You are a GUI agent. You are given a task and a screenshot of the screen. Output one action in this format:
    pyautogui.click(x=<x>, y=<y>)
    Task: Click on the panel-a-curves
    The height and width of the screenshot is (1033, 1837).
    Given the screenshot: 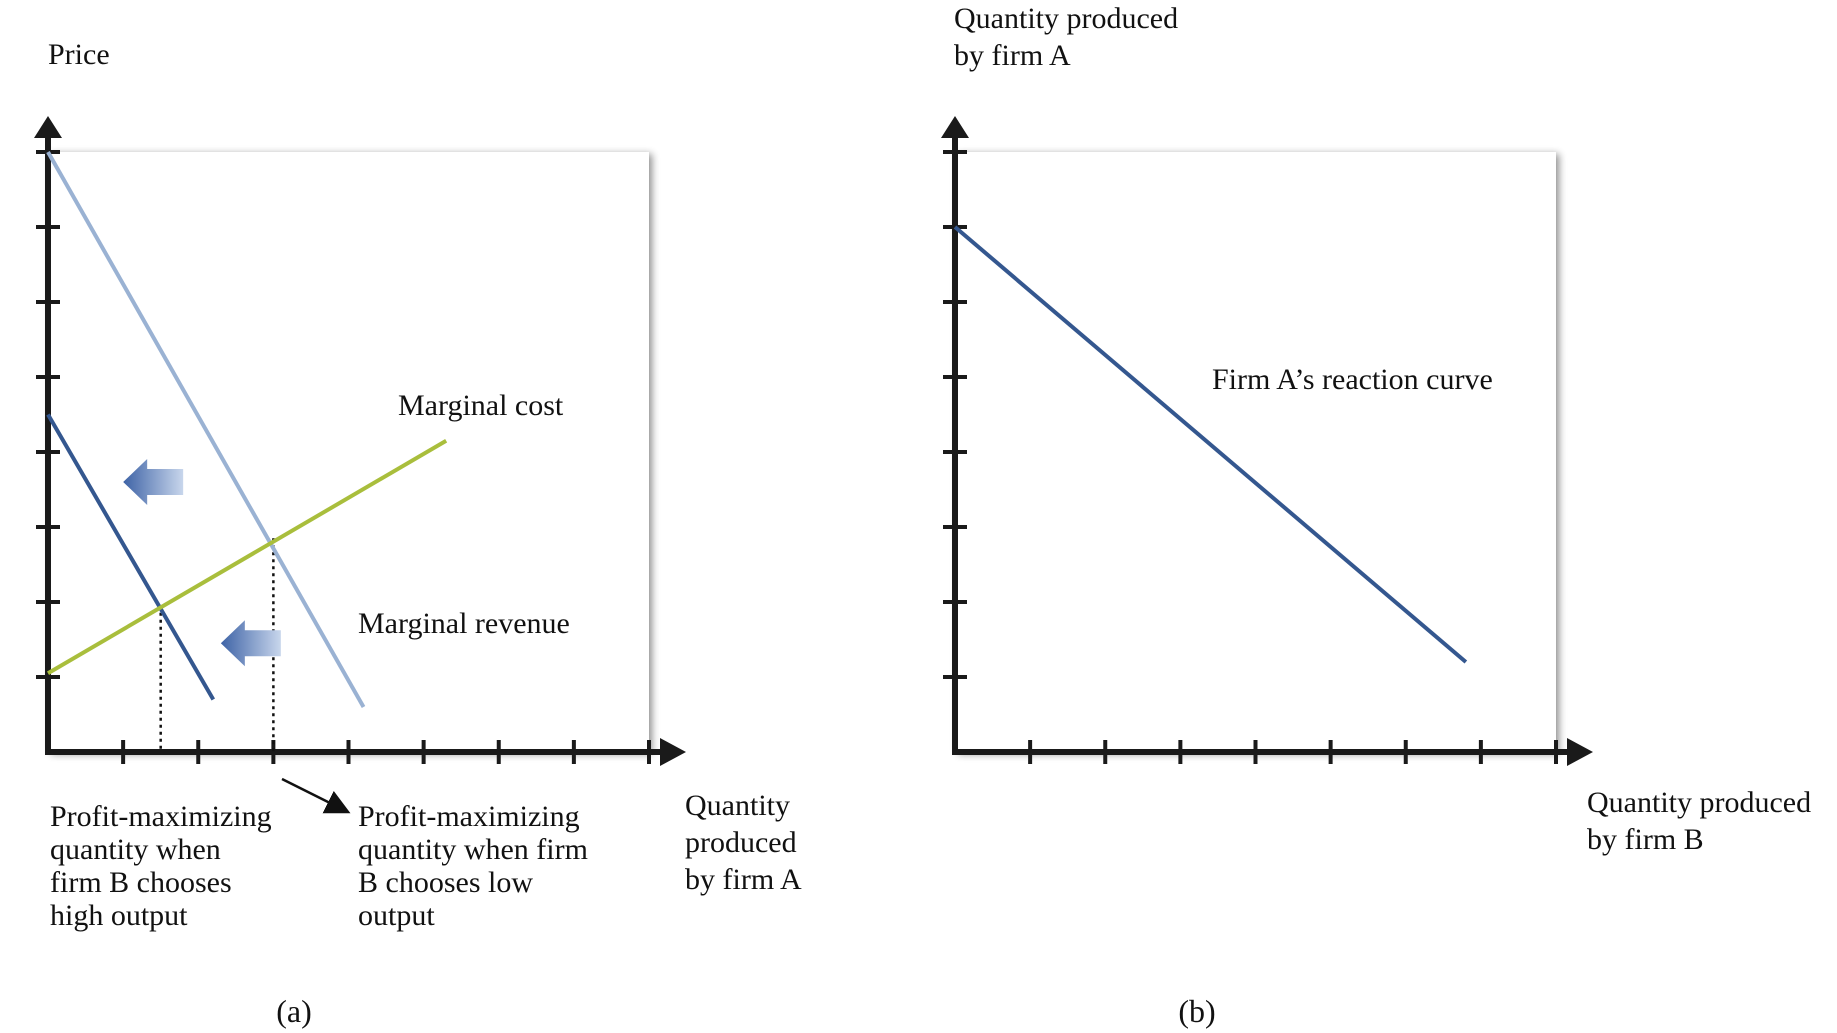 What is the action you would take?
    pyautogui.click(x=247, y=429)
    